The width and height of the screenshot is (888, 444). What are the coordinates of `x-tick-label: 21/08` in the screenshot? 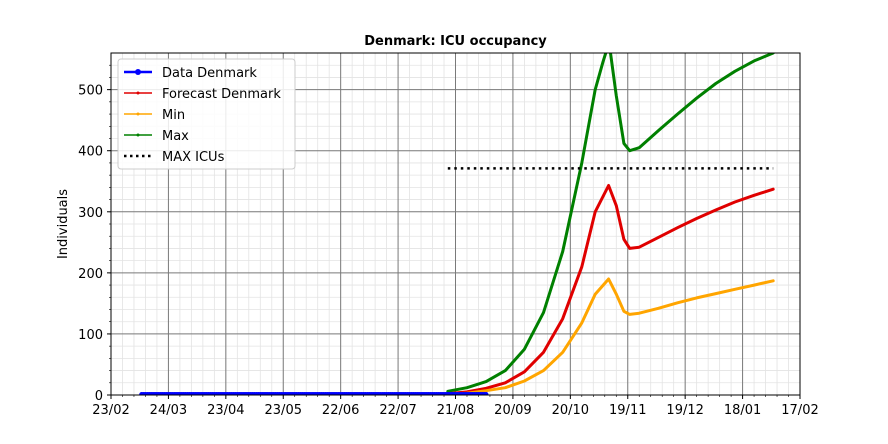 It's located at (455, 410).